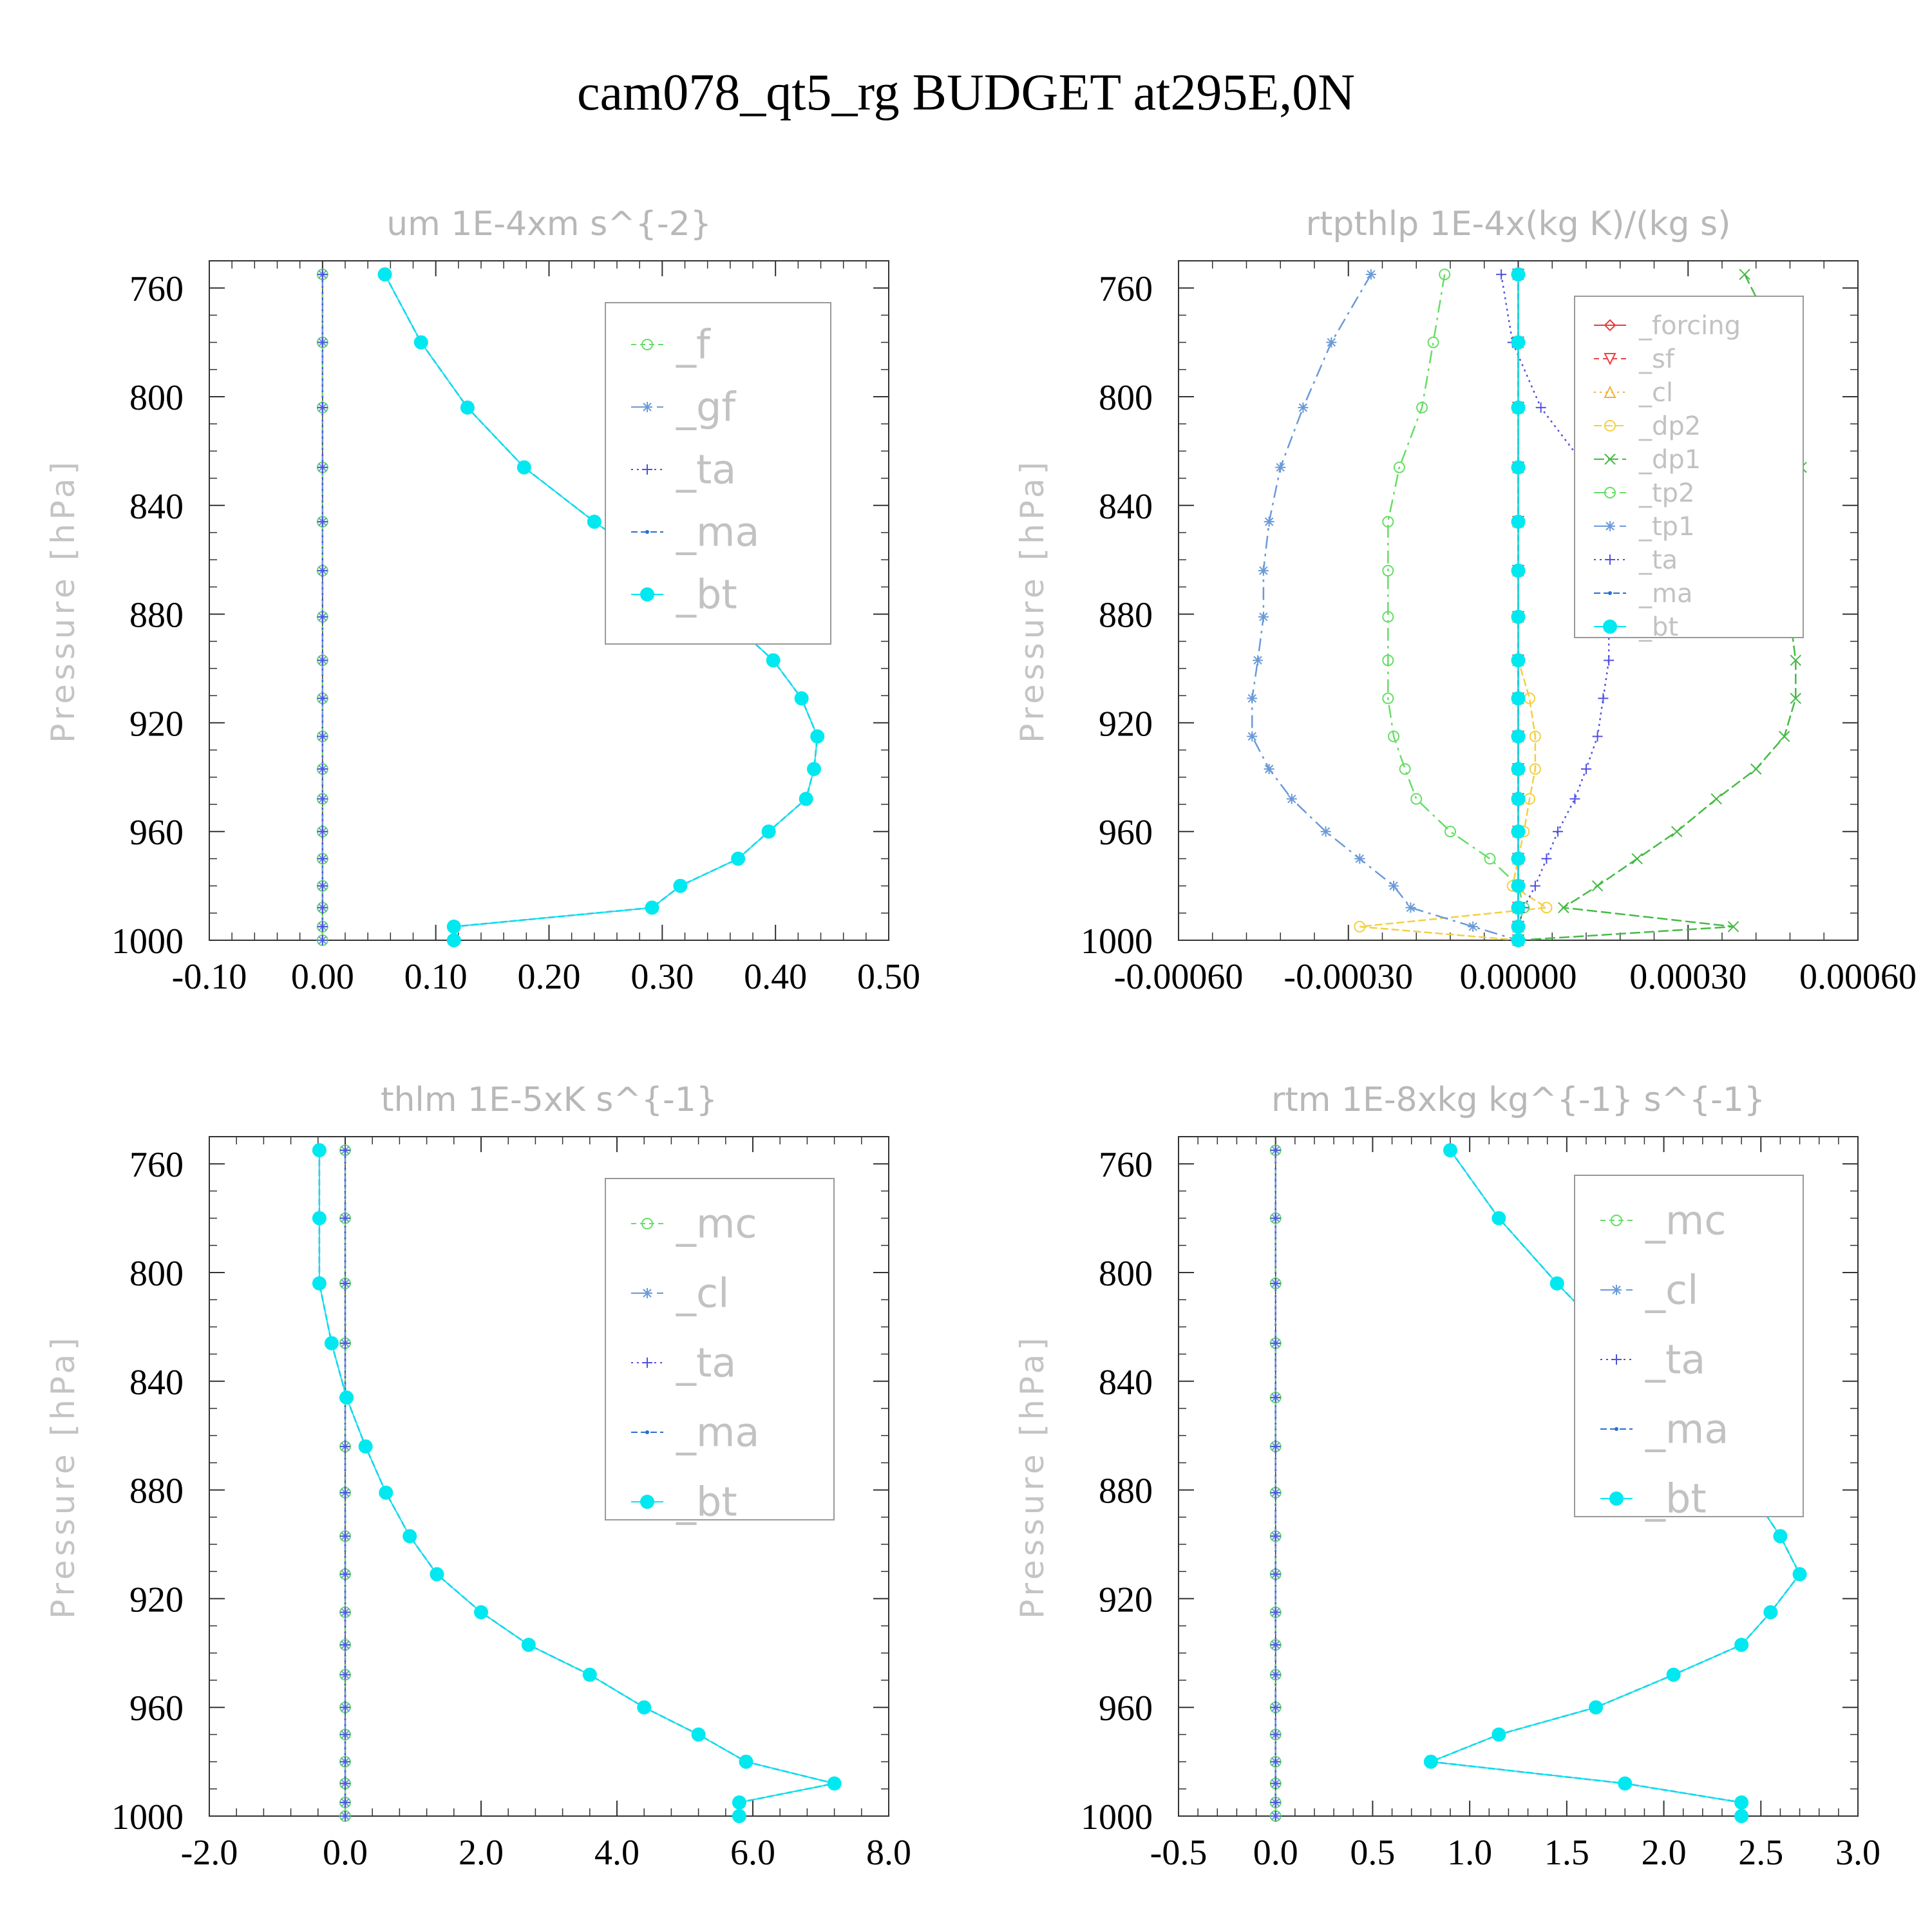 The width and height of the screenshot is (1932, 1932). I want to click on x-tick-label: 0.00060, so click(1858, 977).